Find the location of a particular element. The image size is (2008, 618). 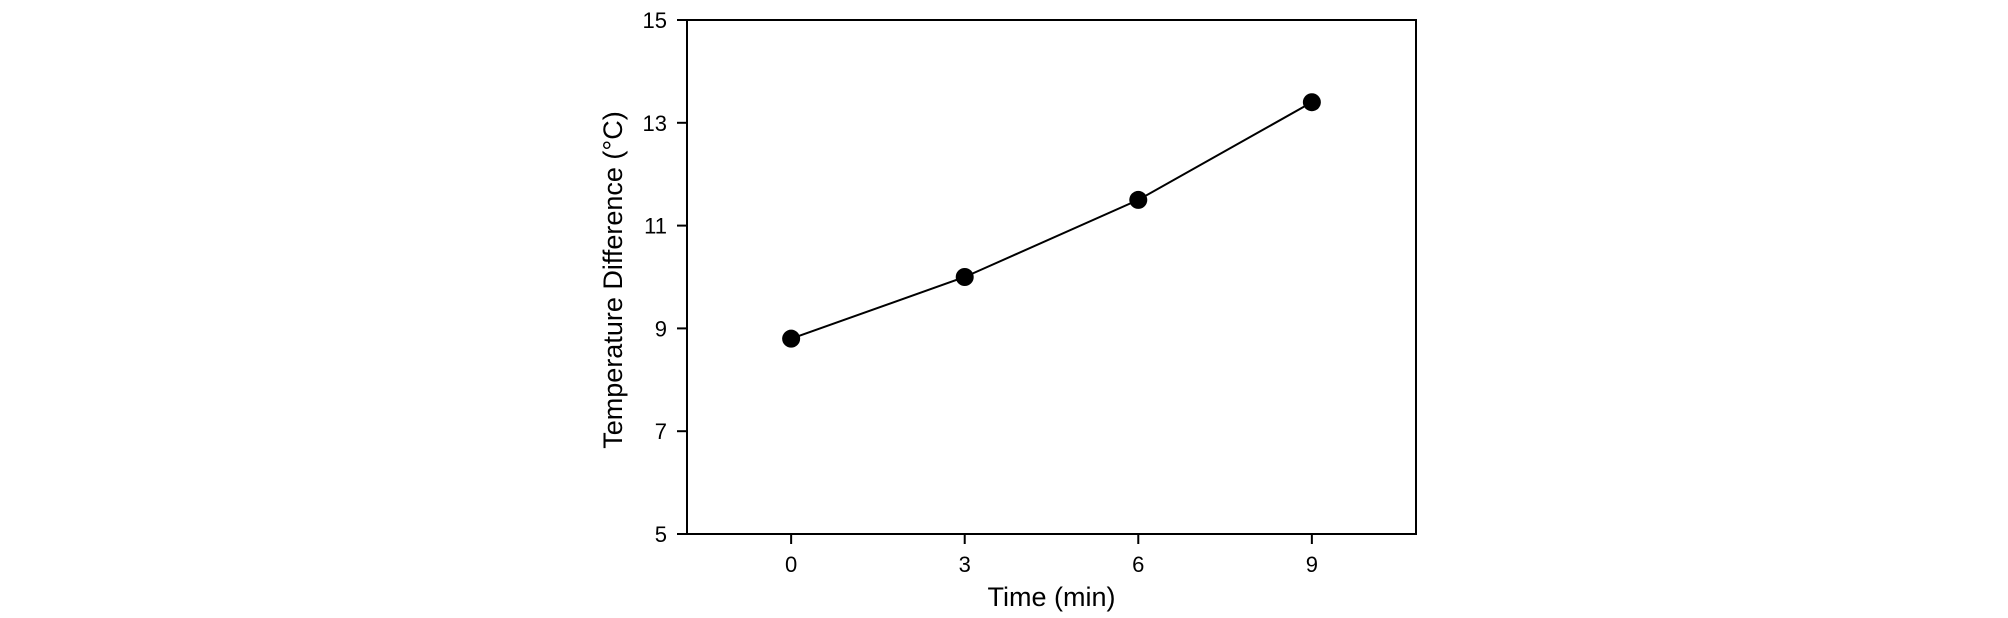

y-tick-label: 5 is located at coordinates (661, 534).